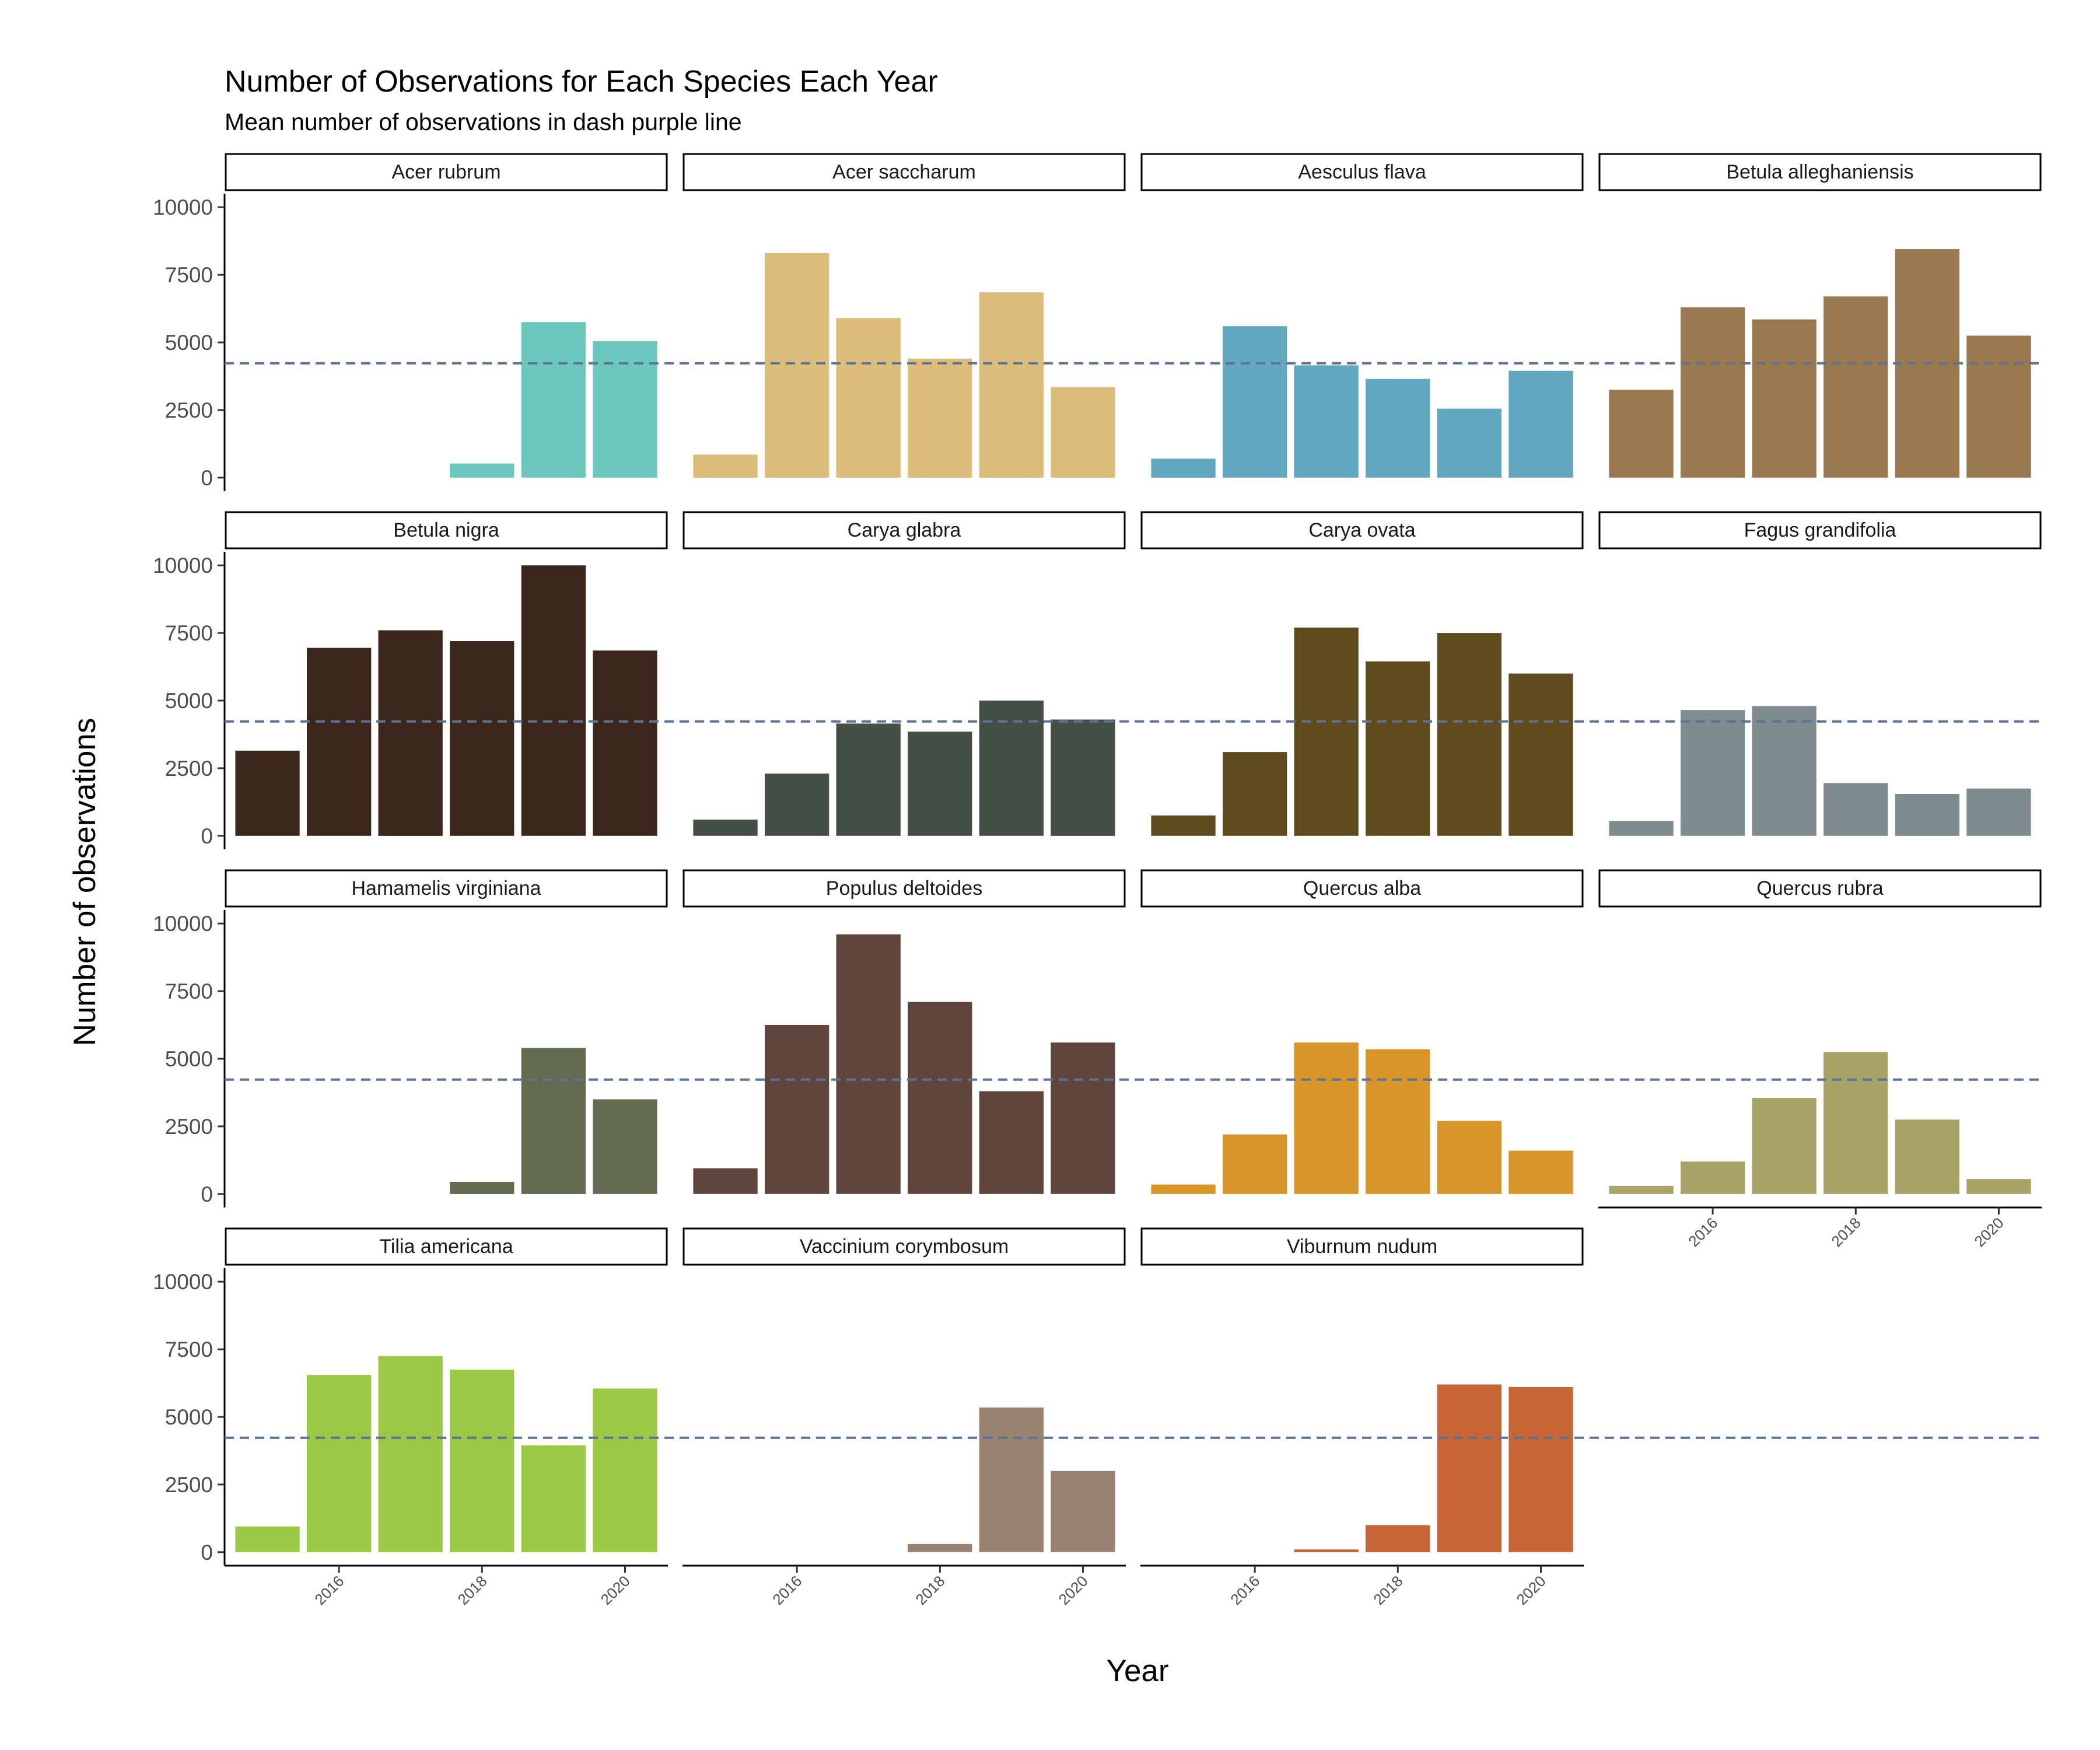 This screenshot has width=2100, height=1750. I want to click on facet-panel: Carya glabra, so click(904, 673).